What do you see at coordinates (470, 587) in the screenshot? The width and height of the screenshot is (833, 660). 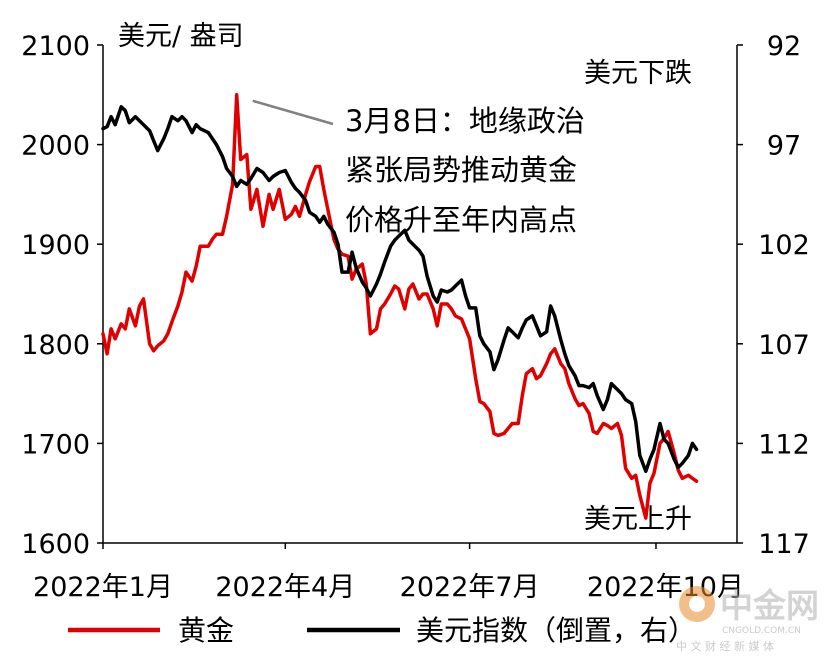 I see `x-tick-label: 2022年7月` at bounding box center [470, 587].